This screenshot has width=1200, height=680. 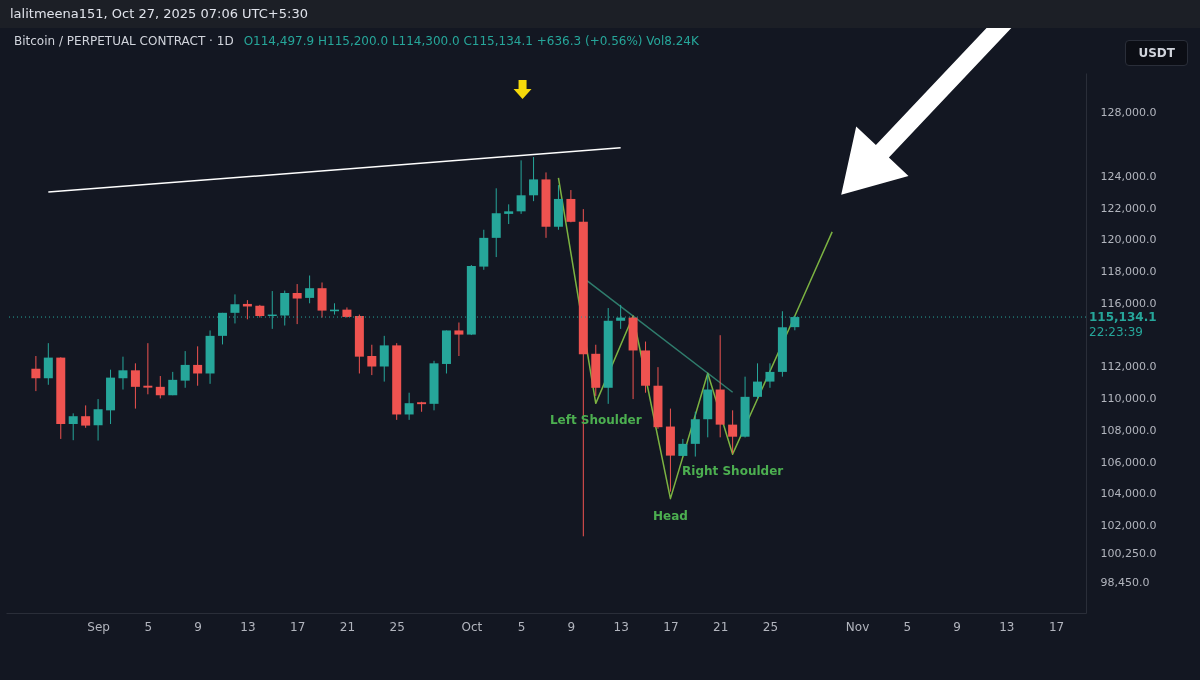 I want to click on y-tick-label: 120,000.0, so click(x=1128, y=240).